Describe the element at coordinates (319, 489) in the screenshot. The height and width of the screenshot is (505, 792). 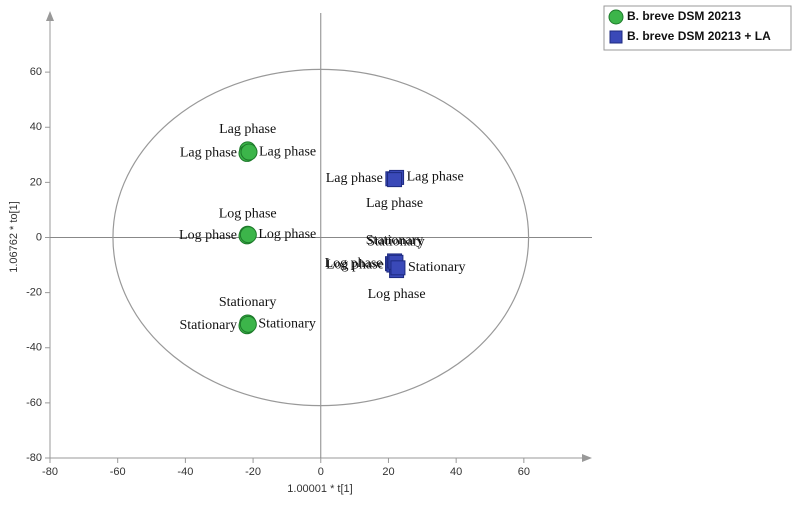
I see `x-axis-label: 1.00001 * t[1]` at that location.